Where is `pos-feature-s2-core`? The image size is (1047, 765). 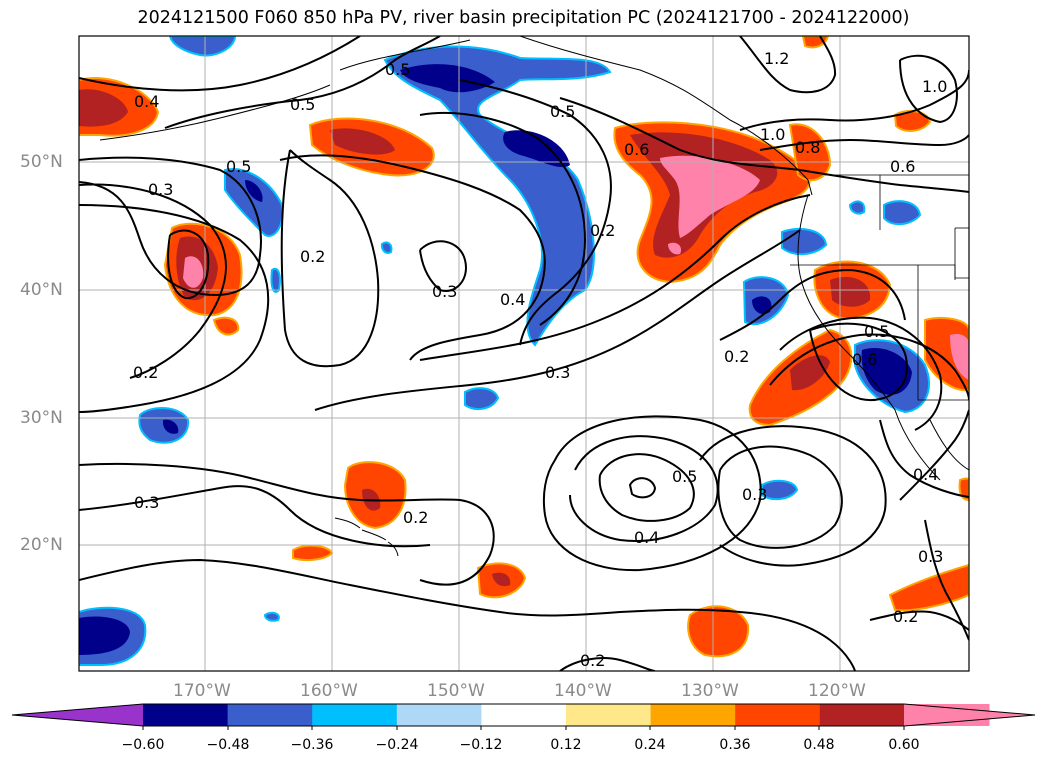 pos-feature-s2-core is located at coordinates (501, 579).